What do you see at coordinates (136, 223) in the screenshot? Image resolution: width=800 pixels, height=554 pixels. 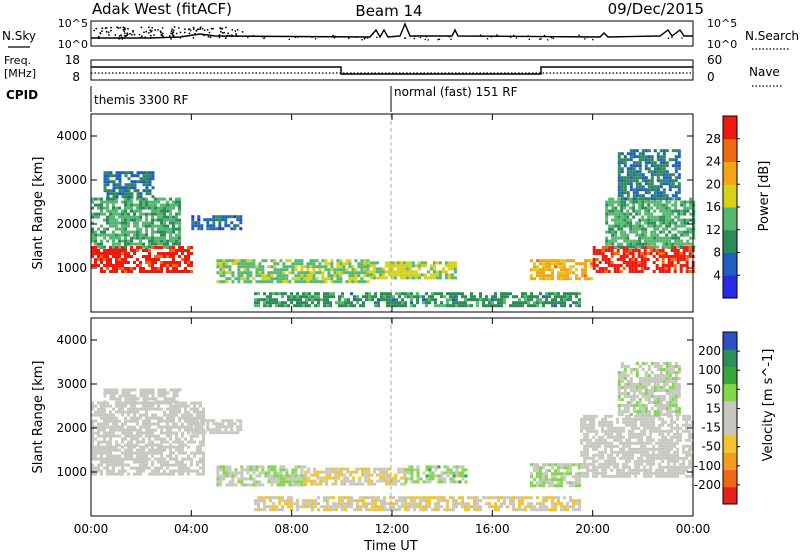 I see `power-region` at bounding box center [136, 223].